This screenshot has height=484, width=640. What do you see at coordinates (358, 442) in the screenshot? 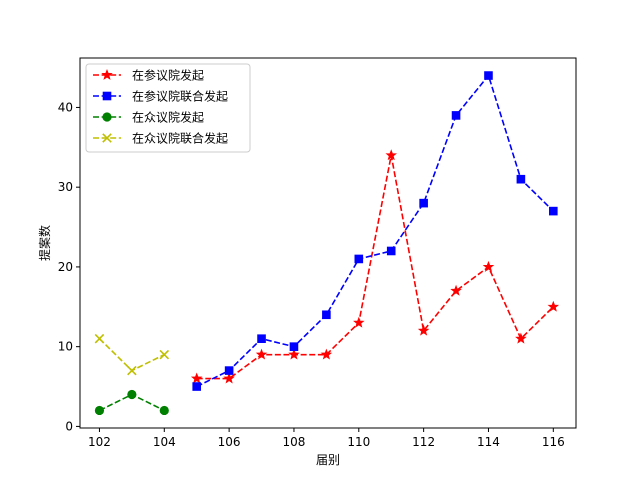
I see `x-tick-label: 110` at bounding box center [358, 442].